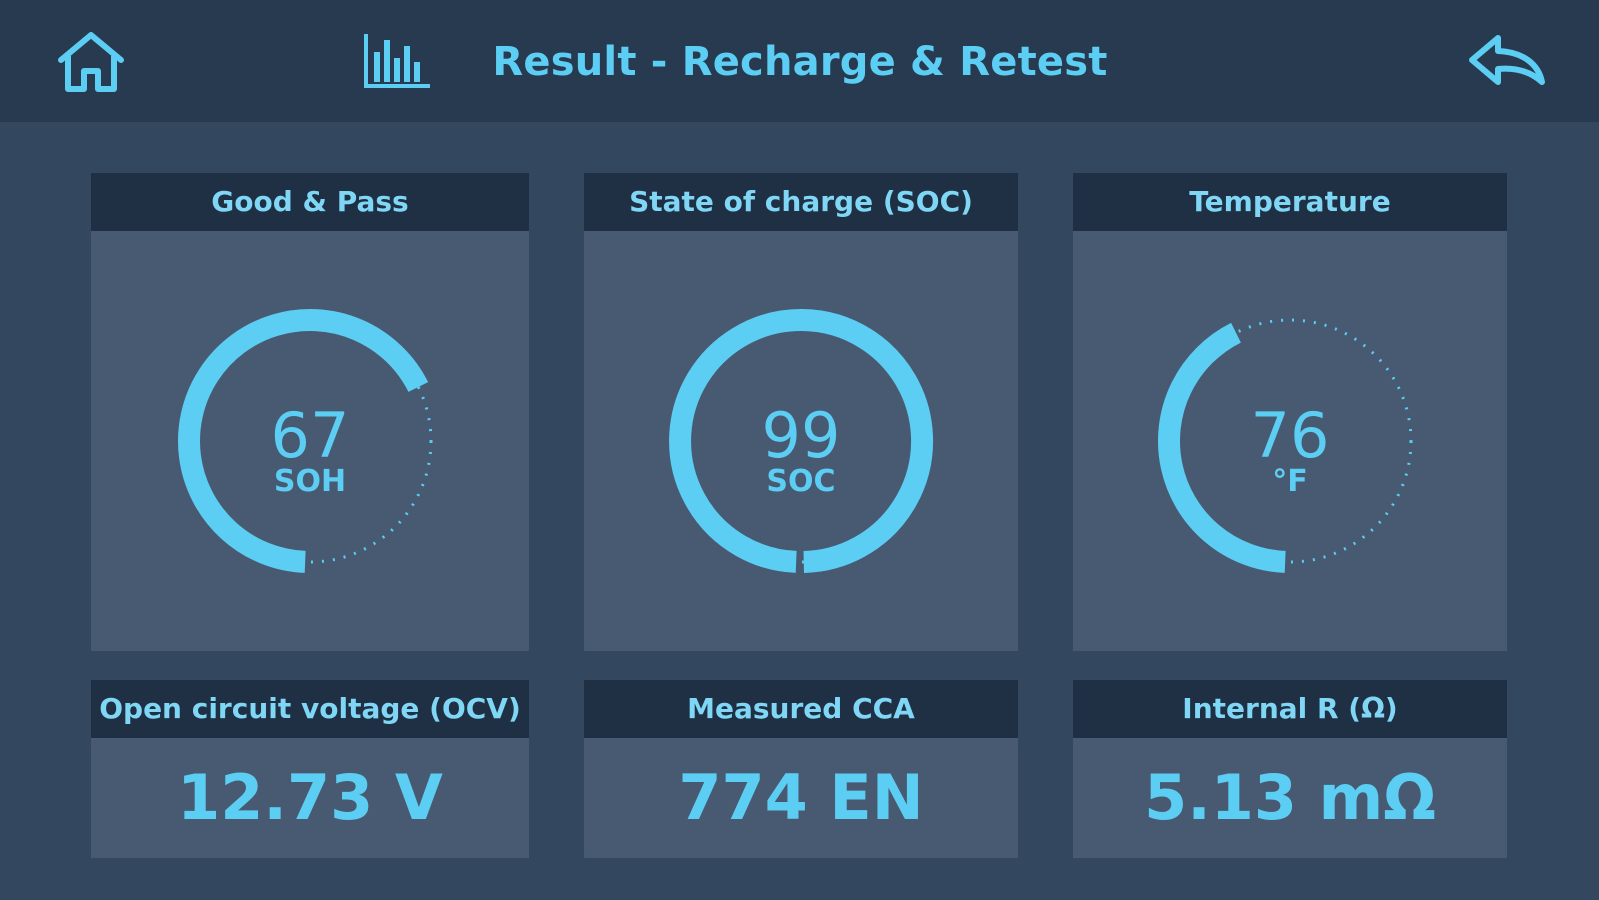  I want to click on soh-gauge-track, so click(310, 441).